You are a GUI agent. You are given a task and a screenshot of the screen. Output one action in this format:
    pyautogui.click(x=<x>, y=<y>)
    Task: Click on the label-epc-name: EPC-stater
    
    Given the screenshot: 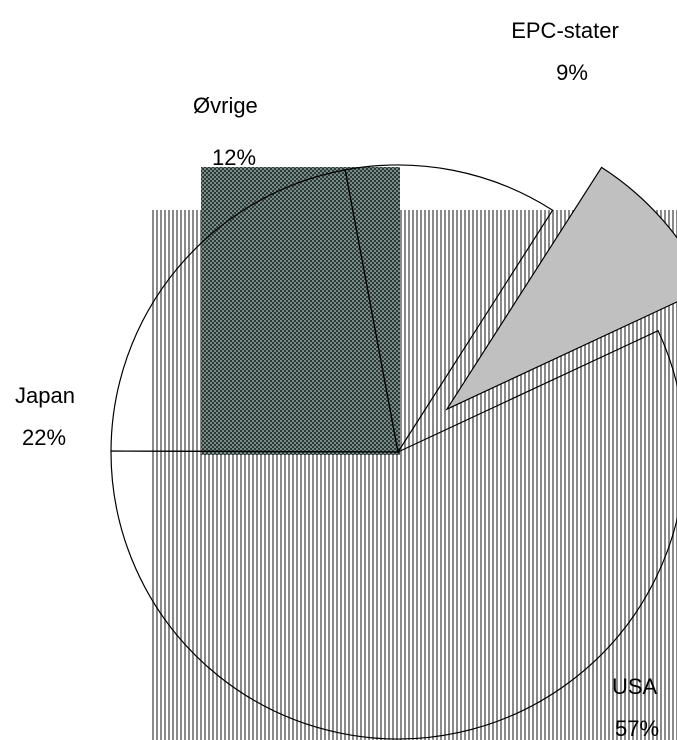 What is the action you would take?
    pyautogui.click(x=565, y=30)
    